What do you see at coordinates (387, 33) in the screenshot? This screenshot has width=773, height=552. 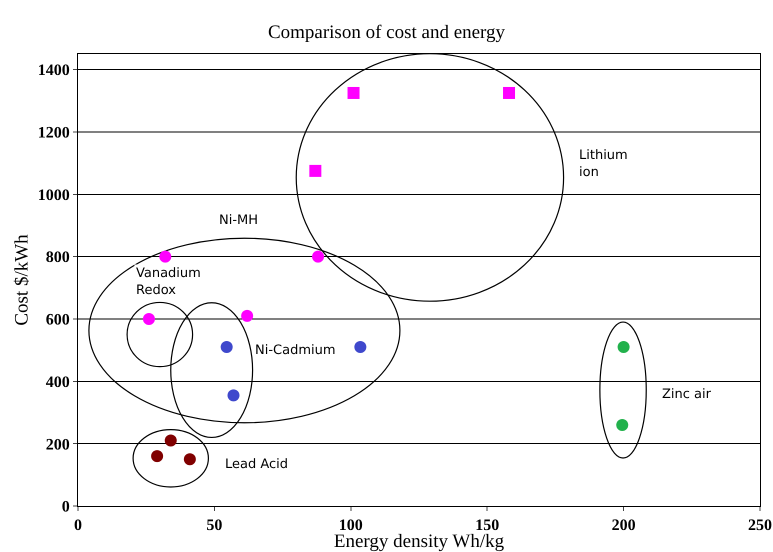 I see `chart-title: Comparison of cost and energy` at bounding box center [387, 33].